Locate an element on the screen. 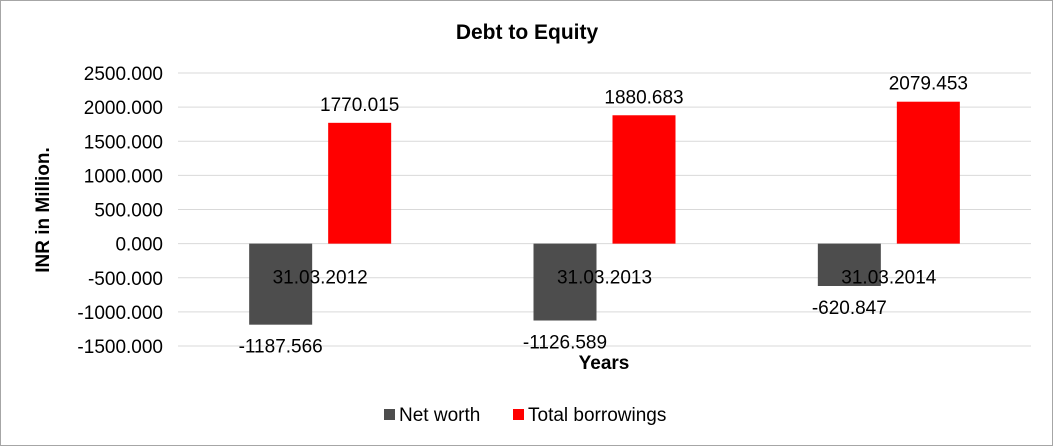 The image size is (1053, 446). x-category-label: 31.03.2012 is located at coordinates (320, 278).